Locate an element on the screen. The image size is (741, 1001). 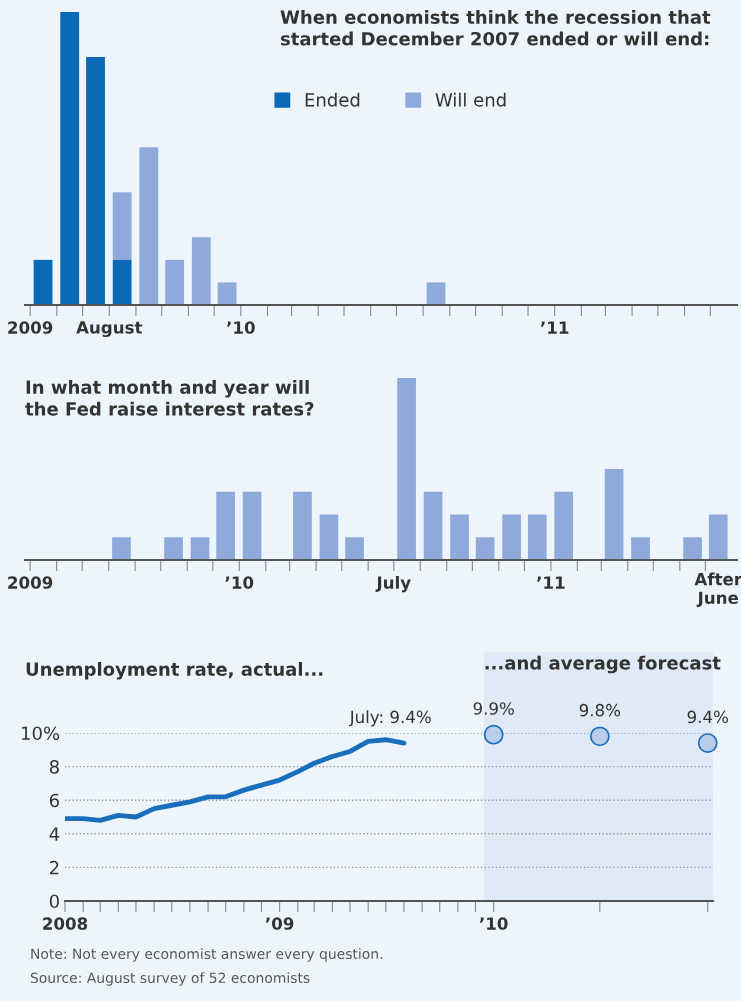
x-tick-label: August is located at coordinates (109, 329).